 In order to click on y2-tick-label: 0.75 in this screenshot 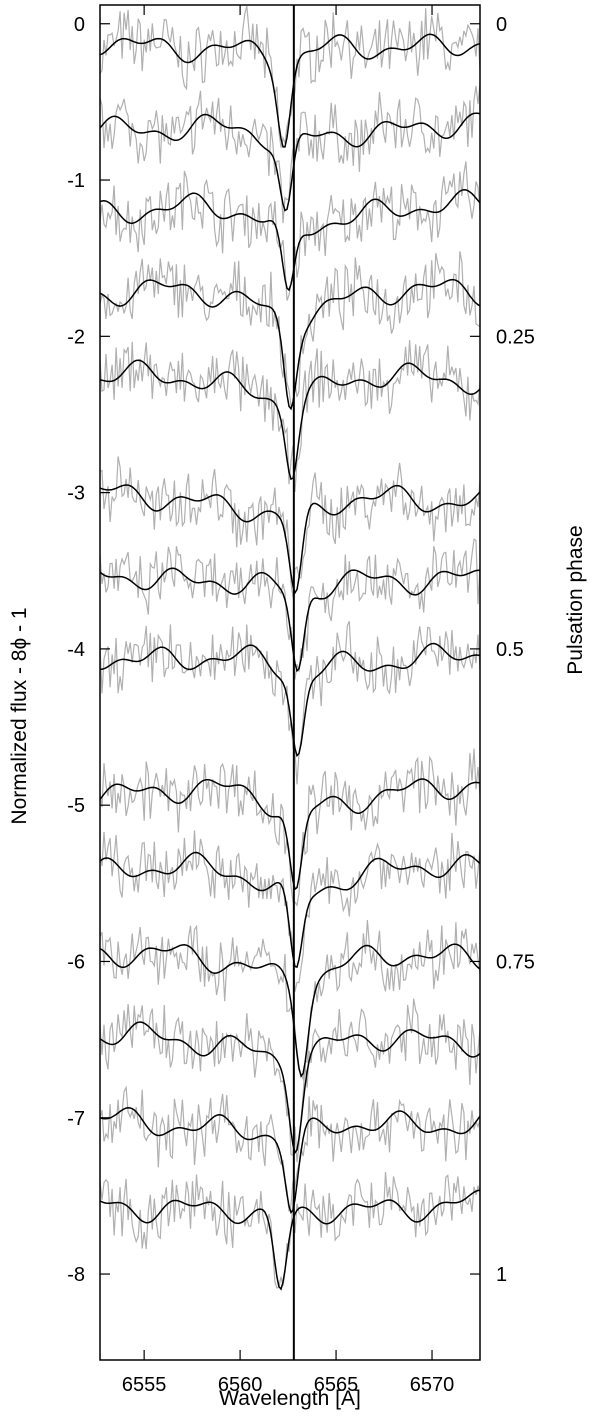, I will do `click(515, 962)`.